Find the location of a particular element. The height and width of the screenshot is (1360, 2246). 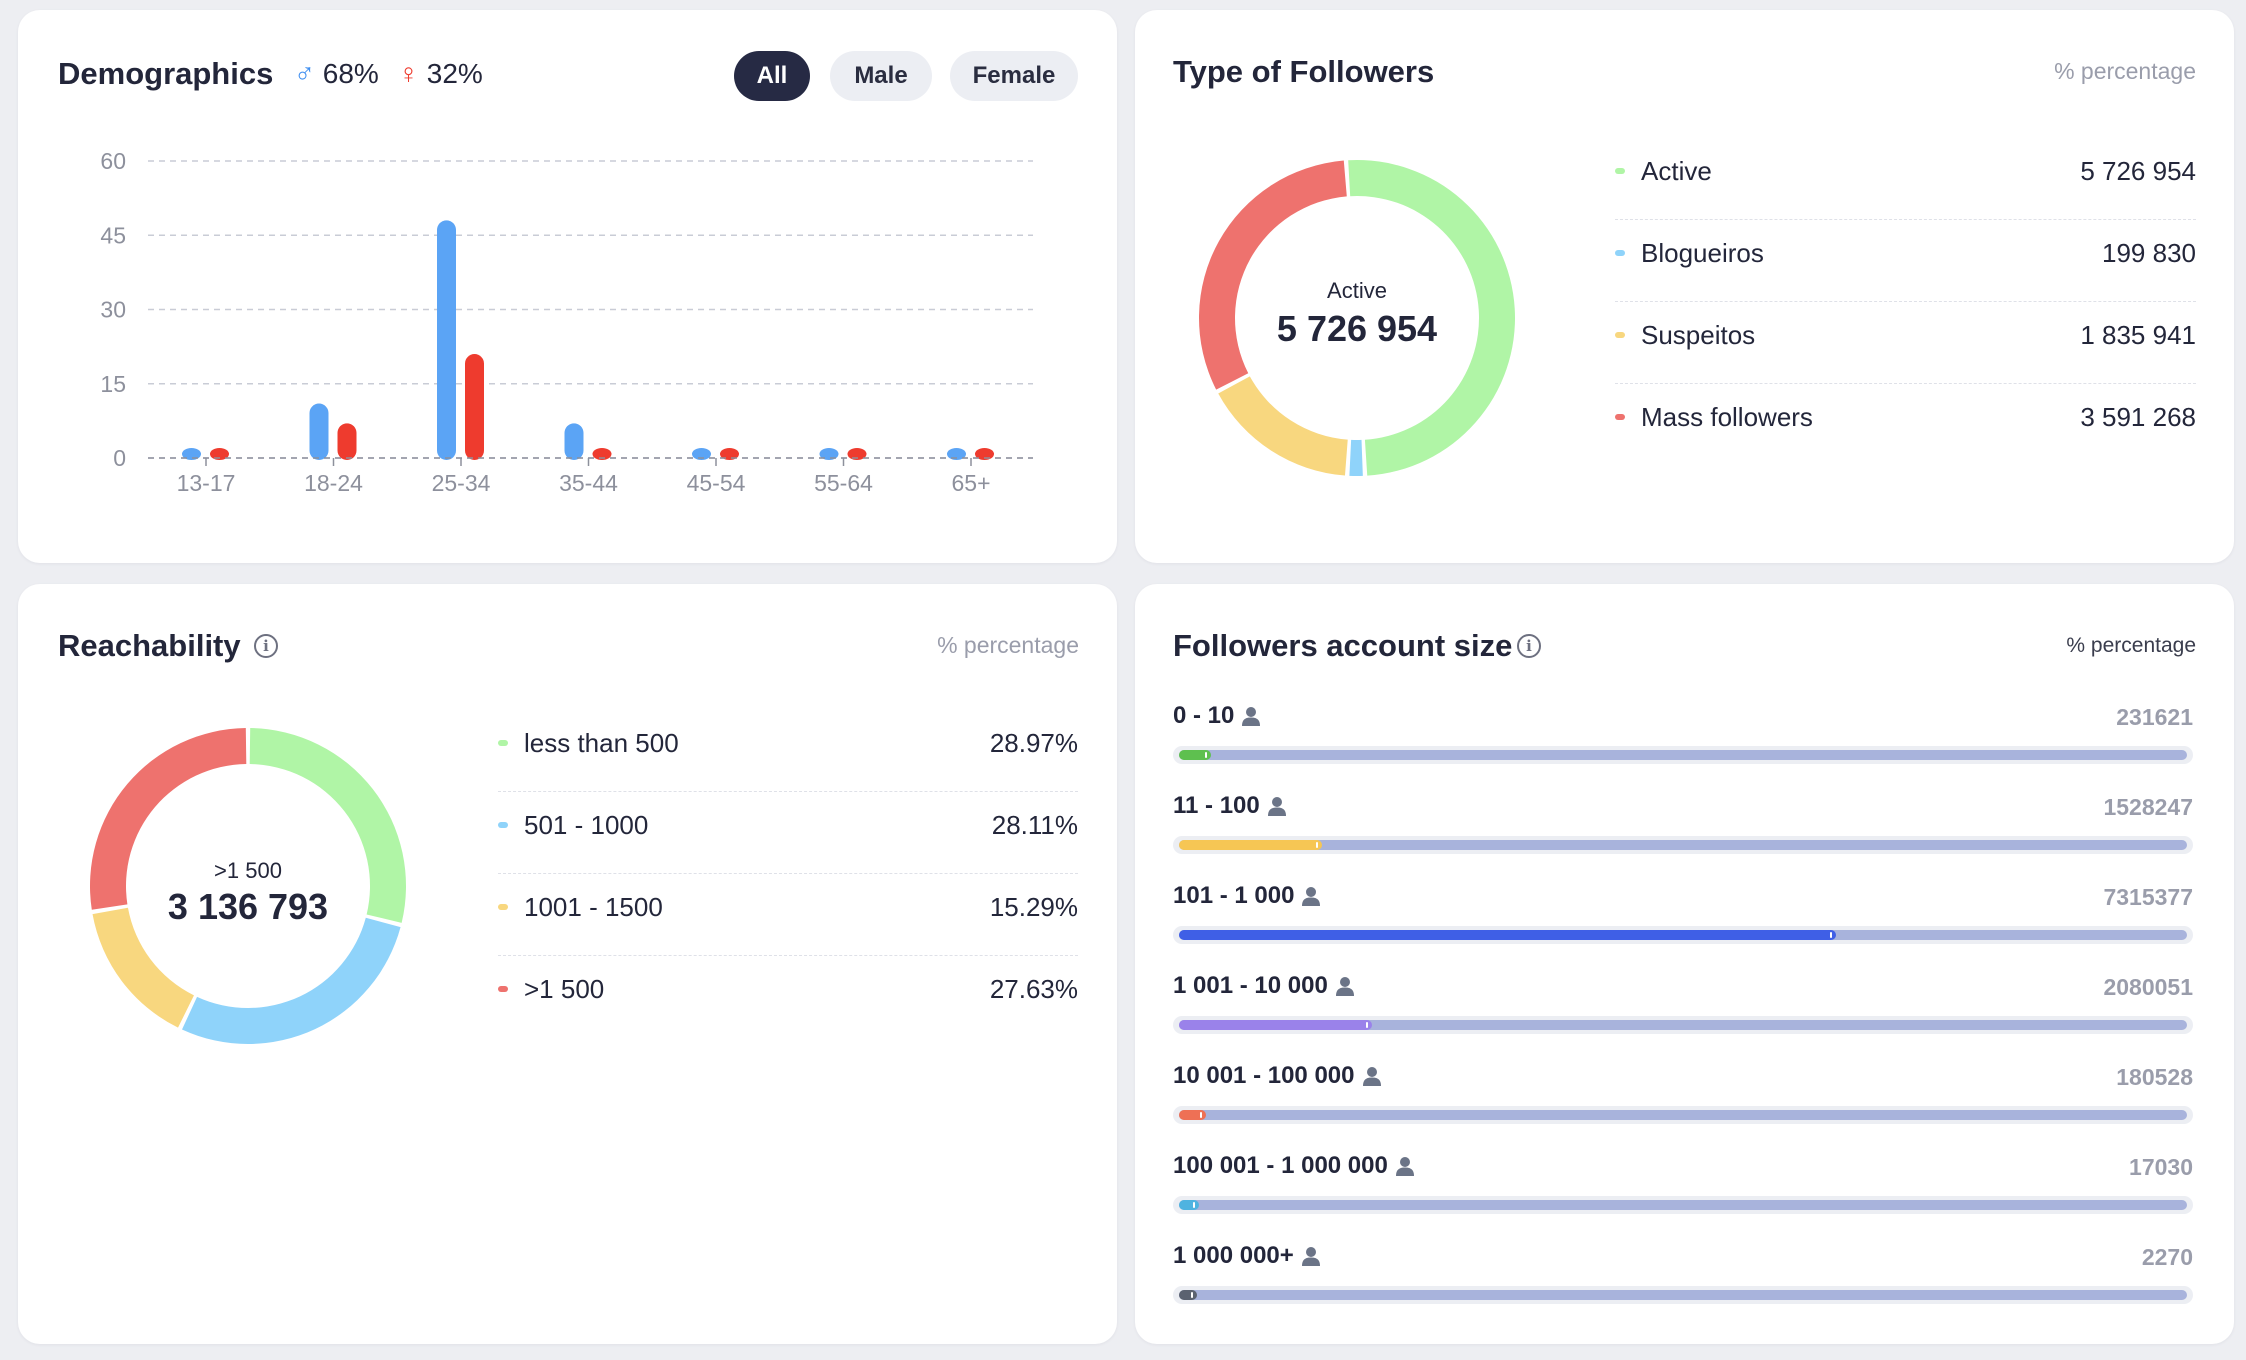

account-size-row: 100 001 - 1 000 000 17030 is located at coordinates (1683, 1197).